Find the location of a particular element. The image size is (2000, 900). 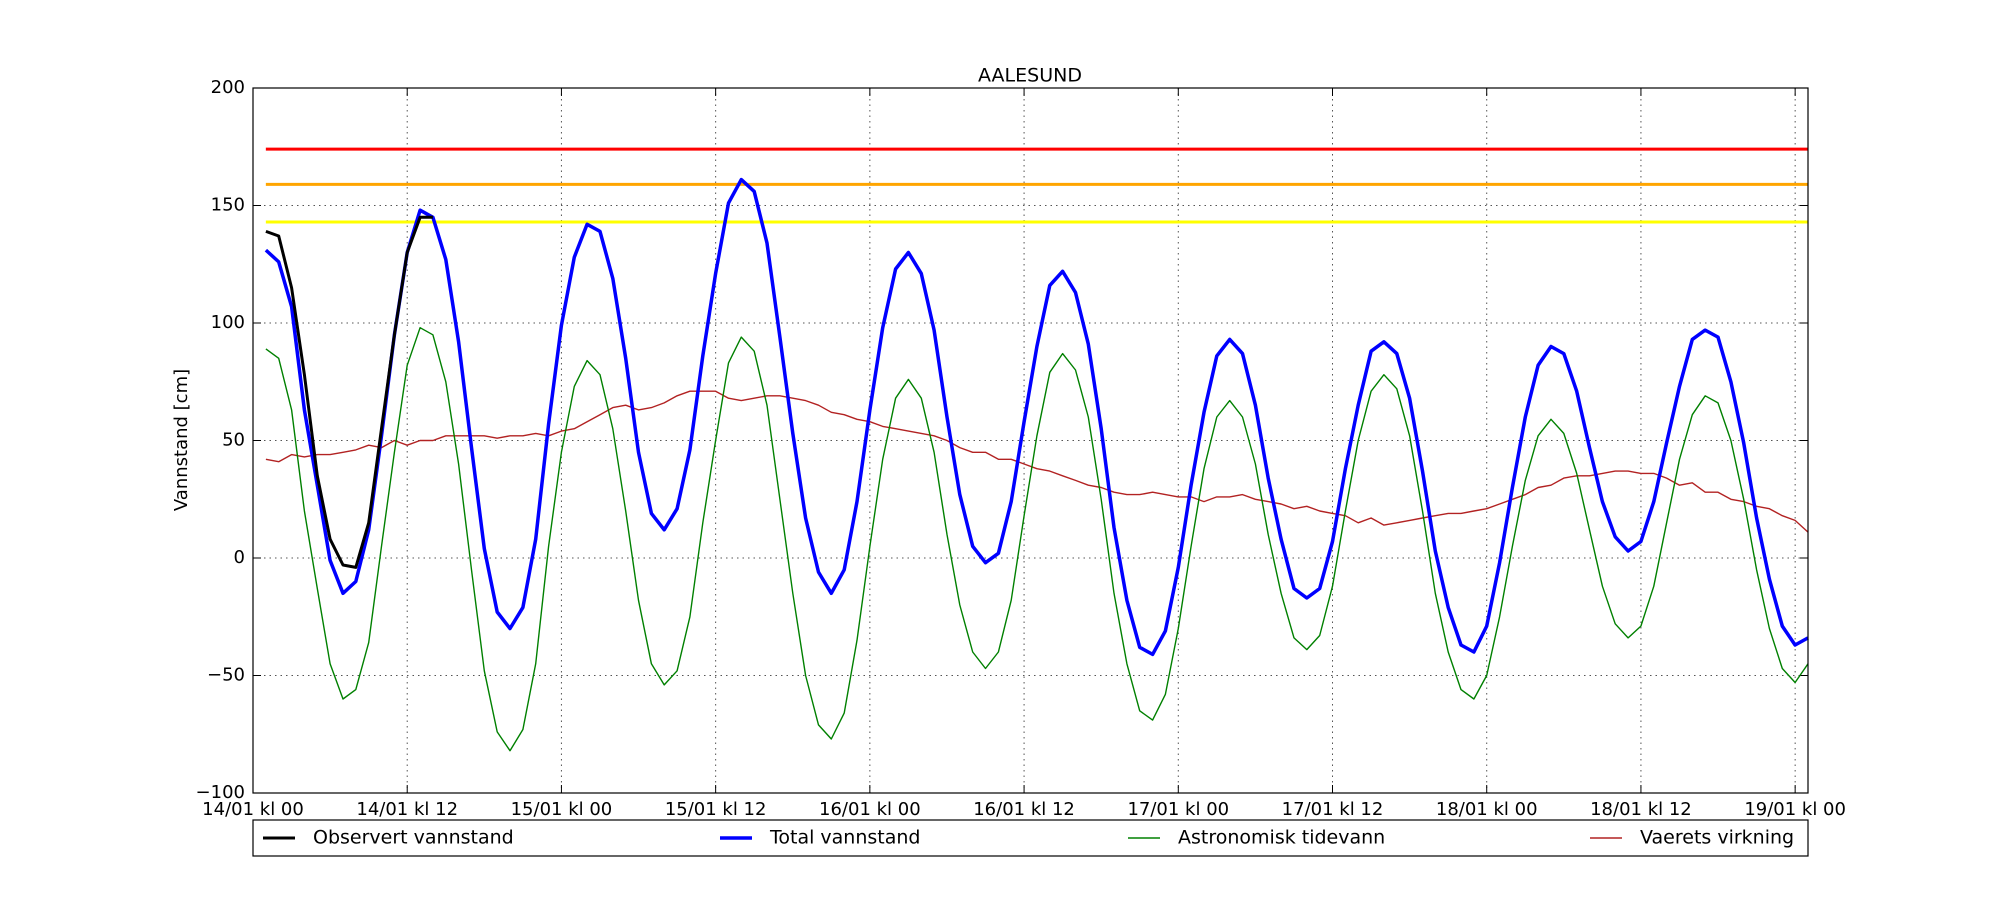

x-tick-label: 19/01 kl 00 is located at coordinates (1795, 809).